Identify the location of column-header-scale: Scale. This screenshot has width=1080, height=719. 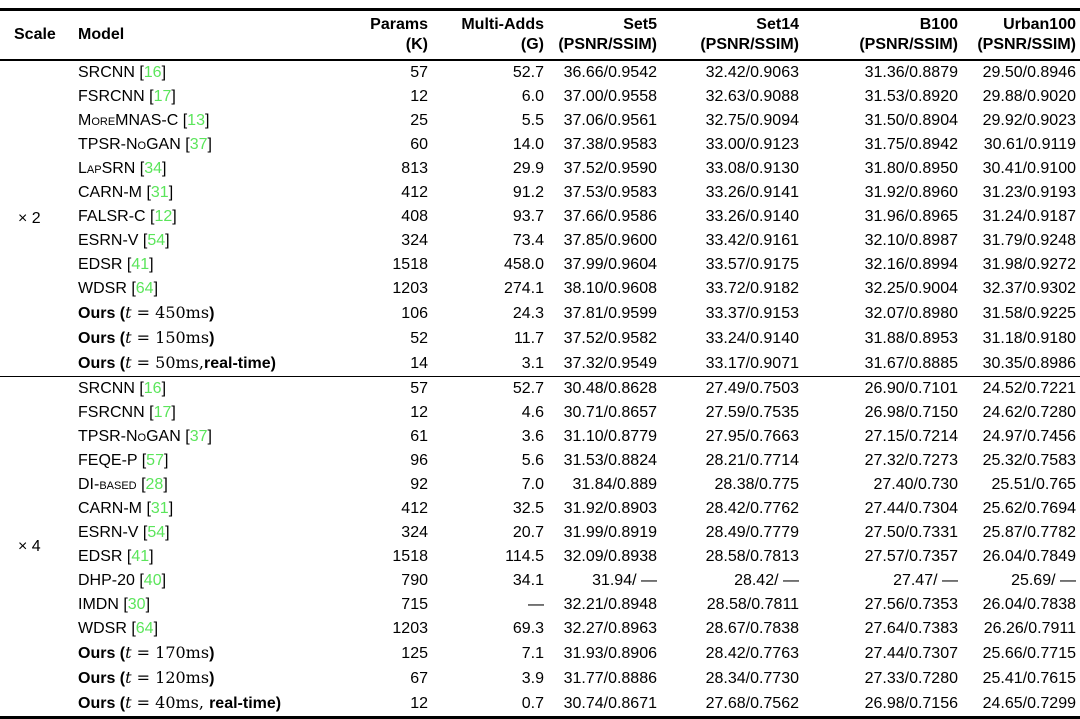
(32, 35).